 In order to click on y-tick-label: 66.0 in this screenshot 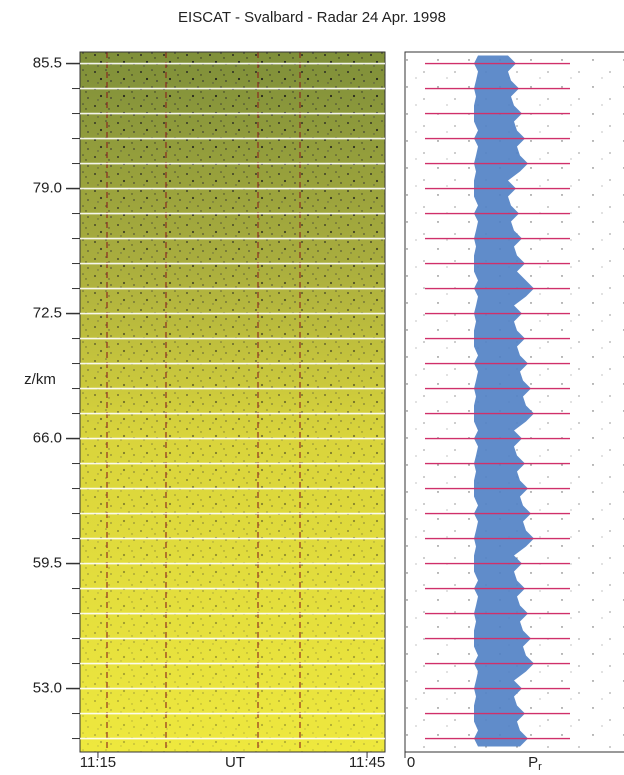, I will do `click(47, 438)`.